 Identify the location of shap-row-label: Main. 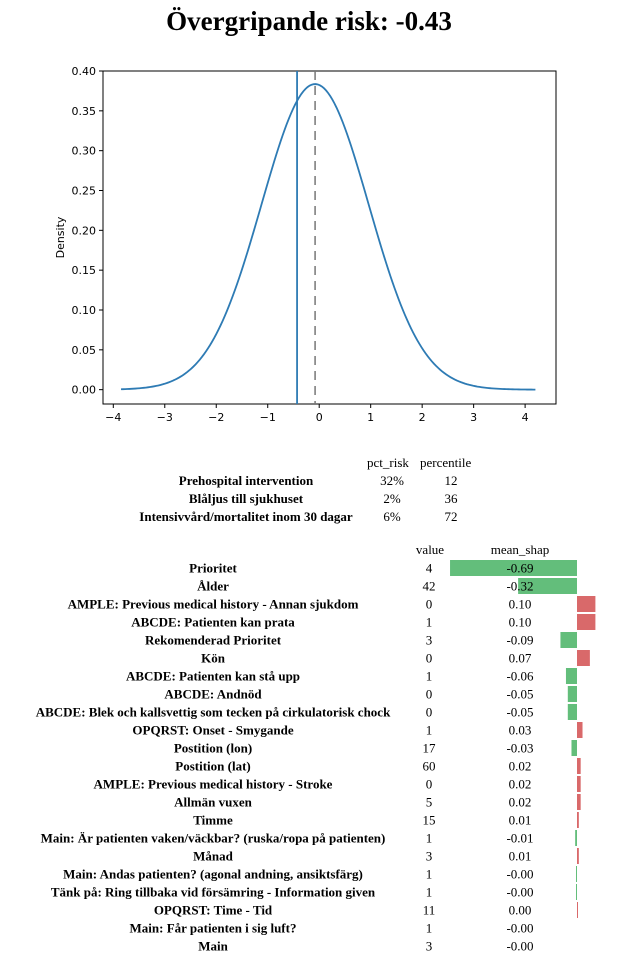
(213, 946).